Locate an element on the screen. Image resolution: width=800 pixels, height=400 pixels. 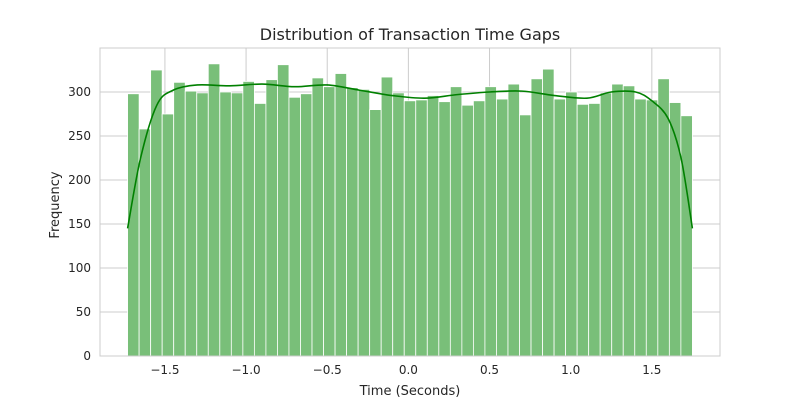
x-tick-label: 0.5 is located at coordinates (489, 370).